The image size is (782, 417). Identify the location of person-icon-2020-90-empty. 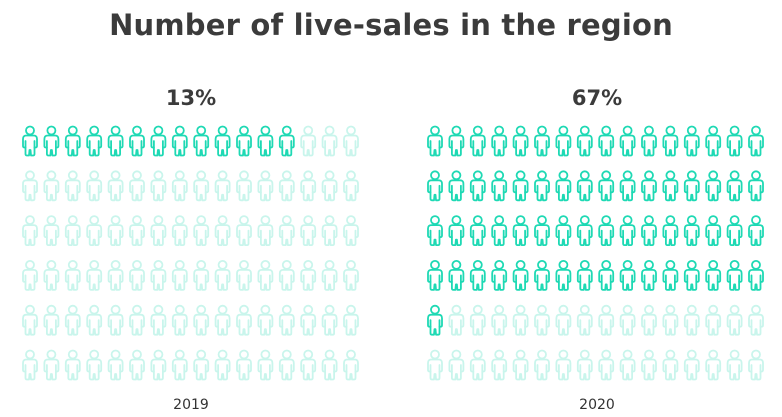
(627, 365).